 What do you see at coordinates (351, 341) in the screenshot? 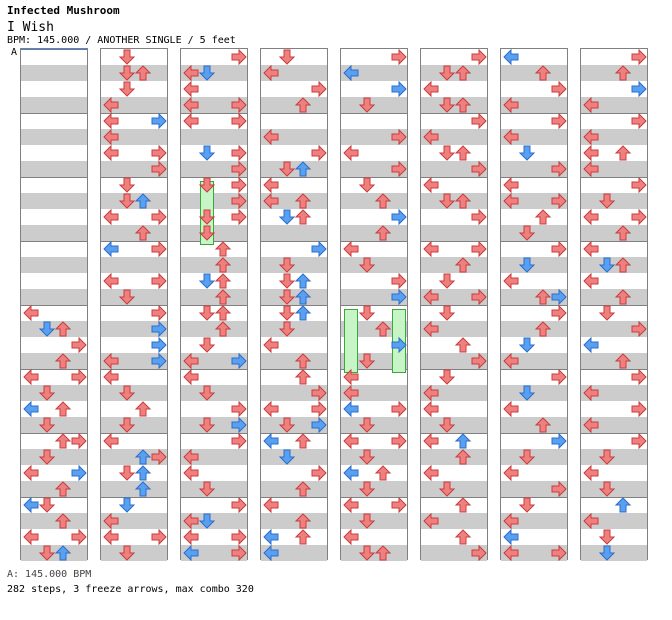
I see `freeze-arrow` at bounding box center [351, 341].